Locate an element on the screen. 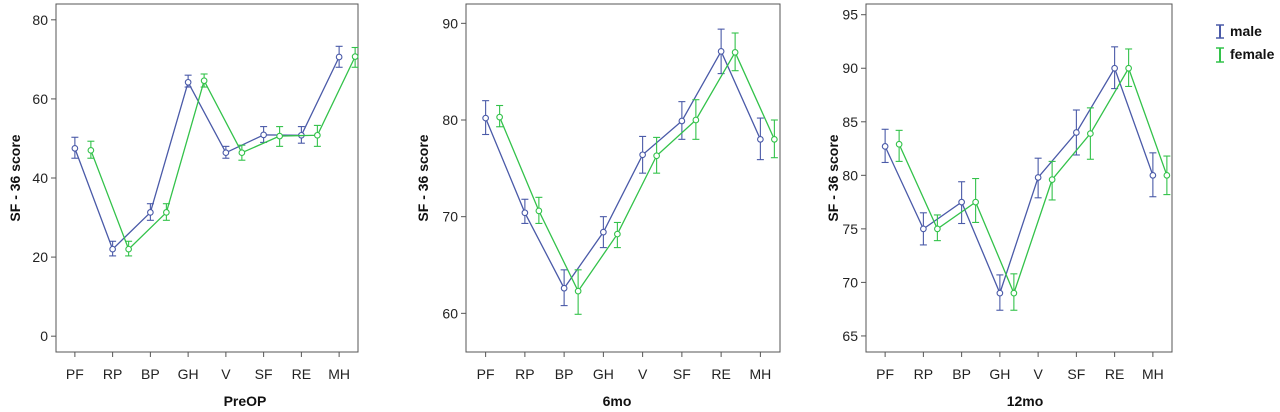  y-tick-label: 0 is located at coordinates (44, 336).